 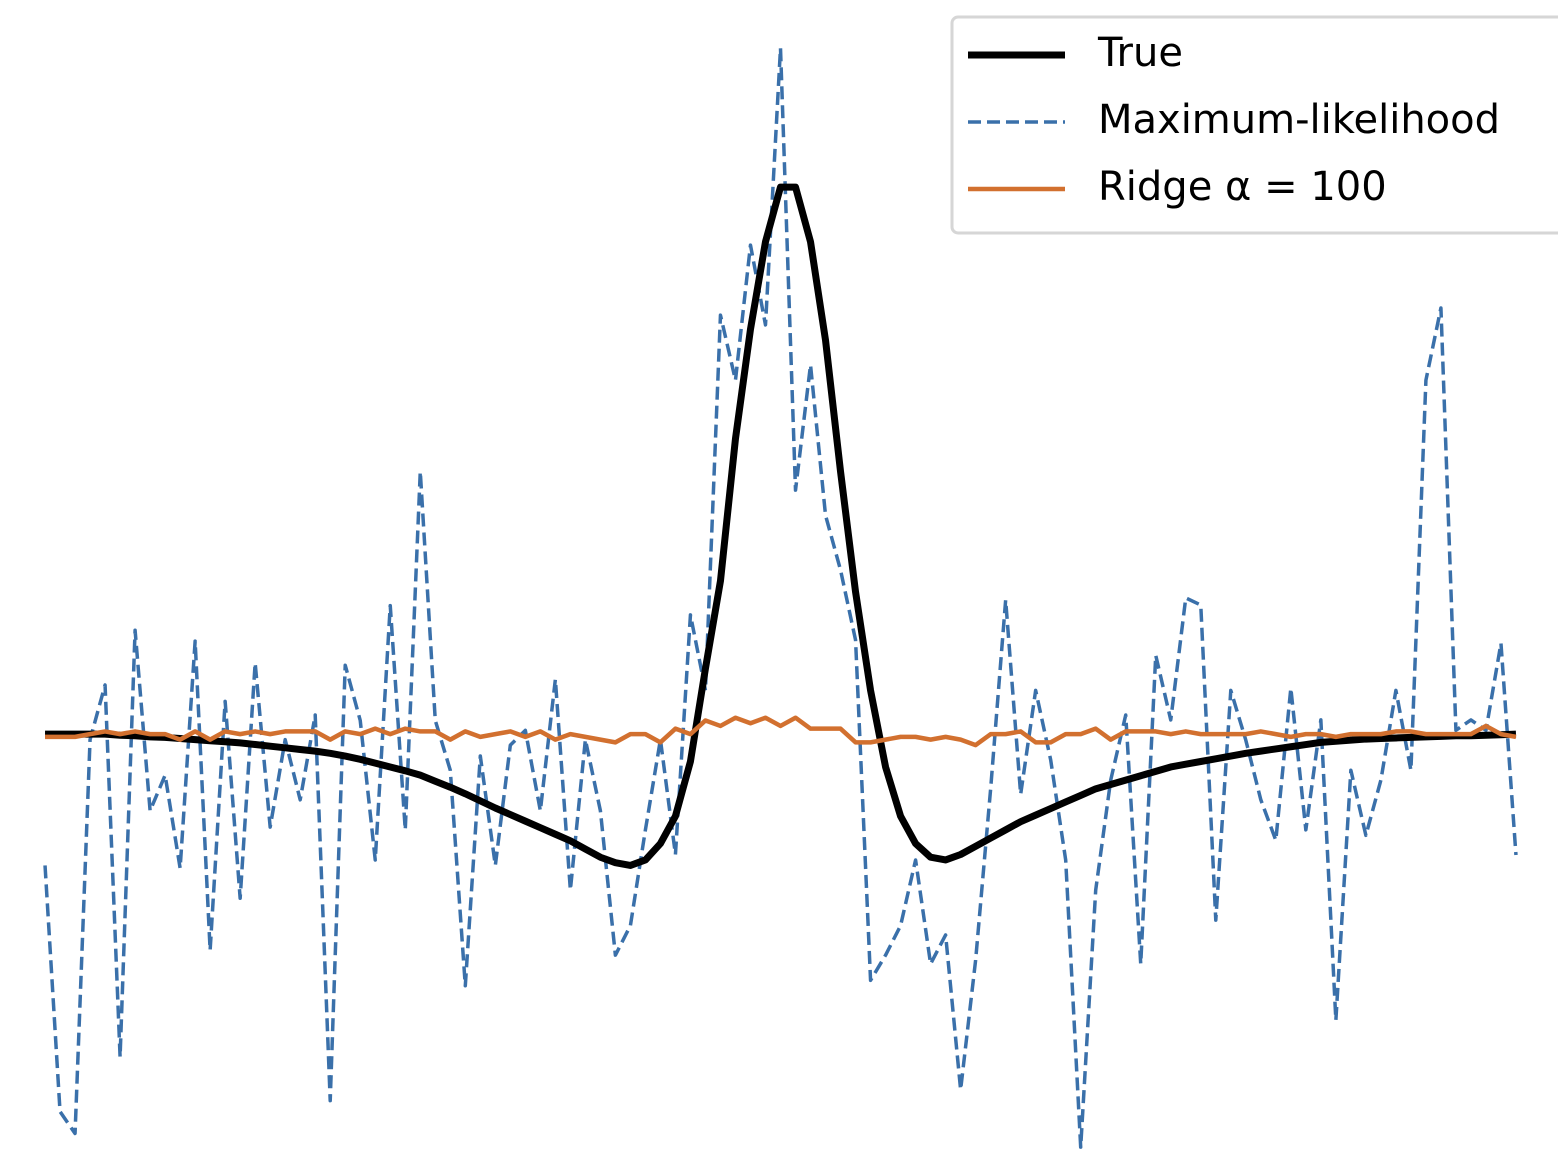 I want to click on legend-box, so click(x=1254, y=125).